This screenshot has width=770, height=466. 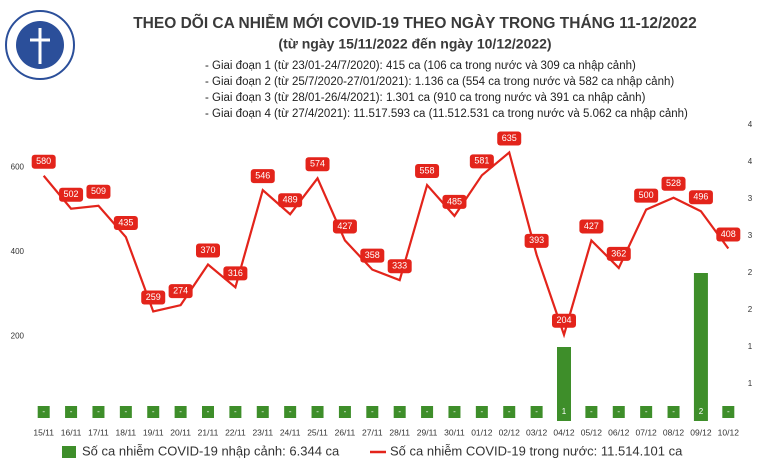 I want to click on value-label: 574, so click(x=317, y=164).